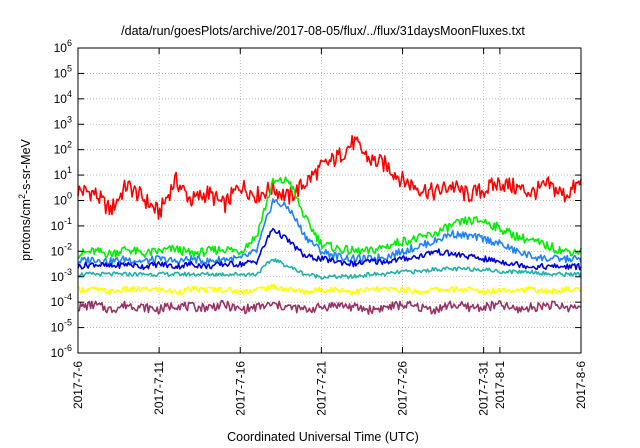 The image size is (640, 448). Describe the element at coordinates (61, 326) in the screenshot. I see `y-tick-label: 10⁻⁵` at that location.